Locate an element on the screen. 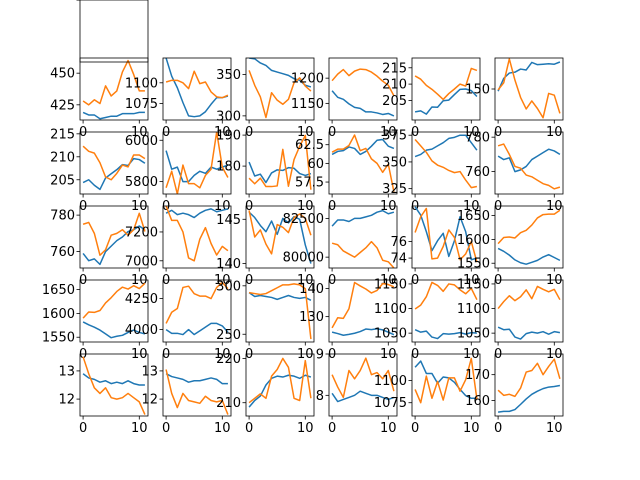  subplot-21: 250 300 0 10 is located at coordinates (265, 320).